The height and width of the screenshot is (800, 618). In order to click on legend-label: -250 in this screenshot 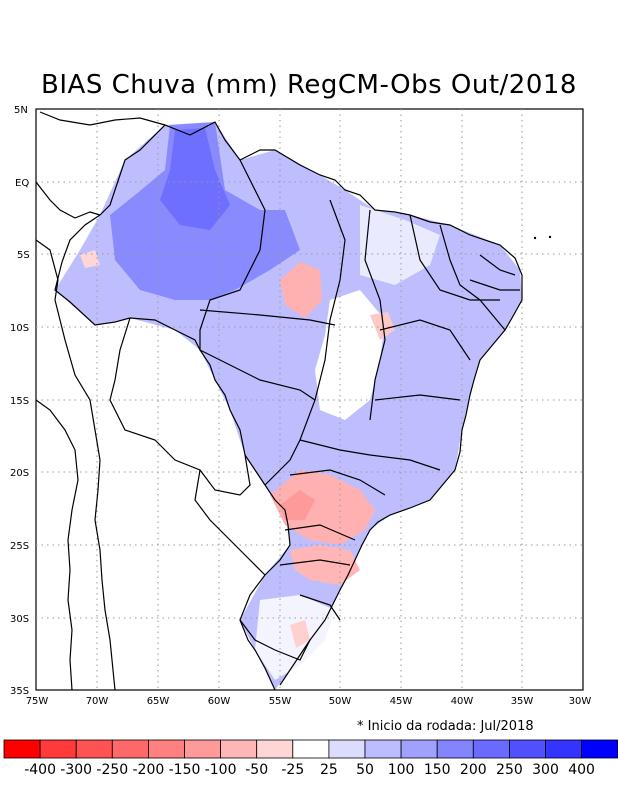, I will do `click(112, 770)`.